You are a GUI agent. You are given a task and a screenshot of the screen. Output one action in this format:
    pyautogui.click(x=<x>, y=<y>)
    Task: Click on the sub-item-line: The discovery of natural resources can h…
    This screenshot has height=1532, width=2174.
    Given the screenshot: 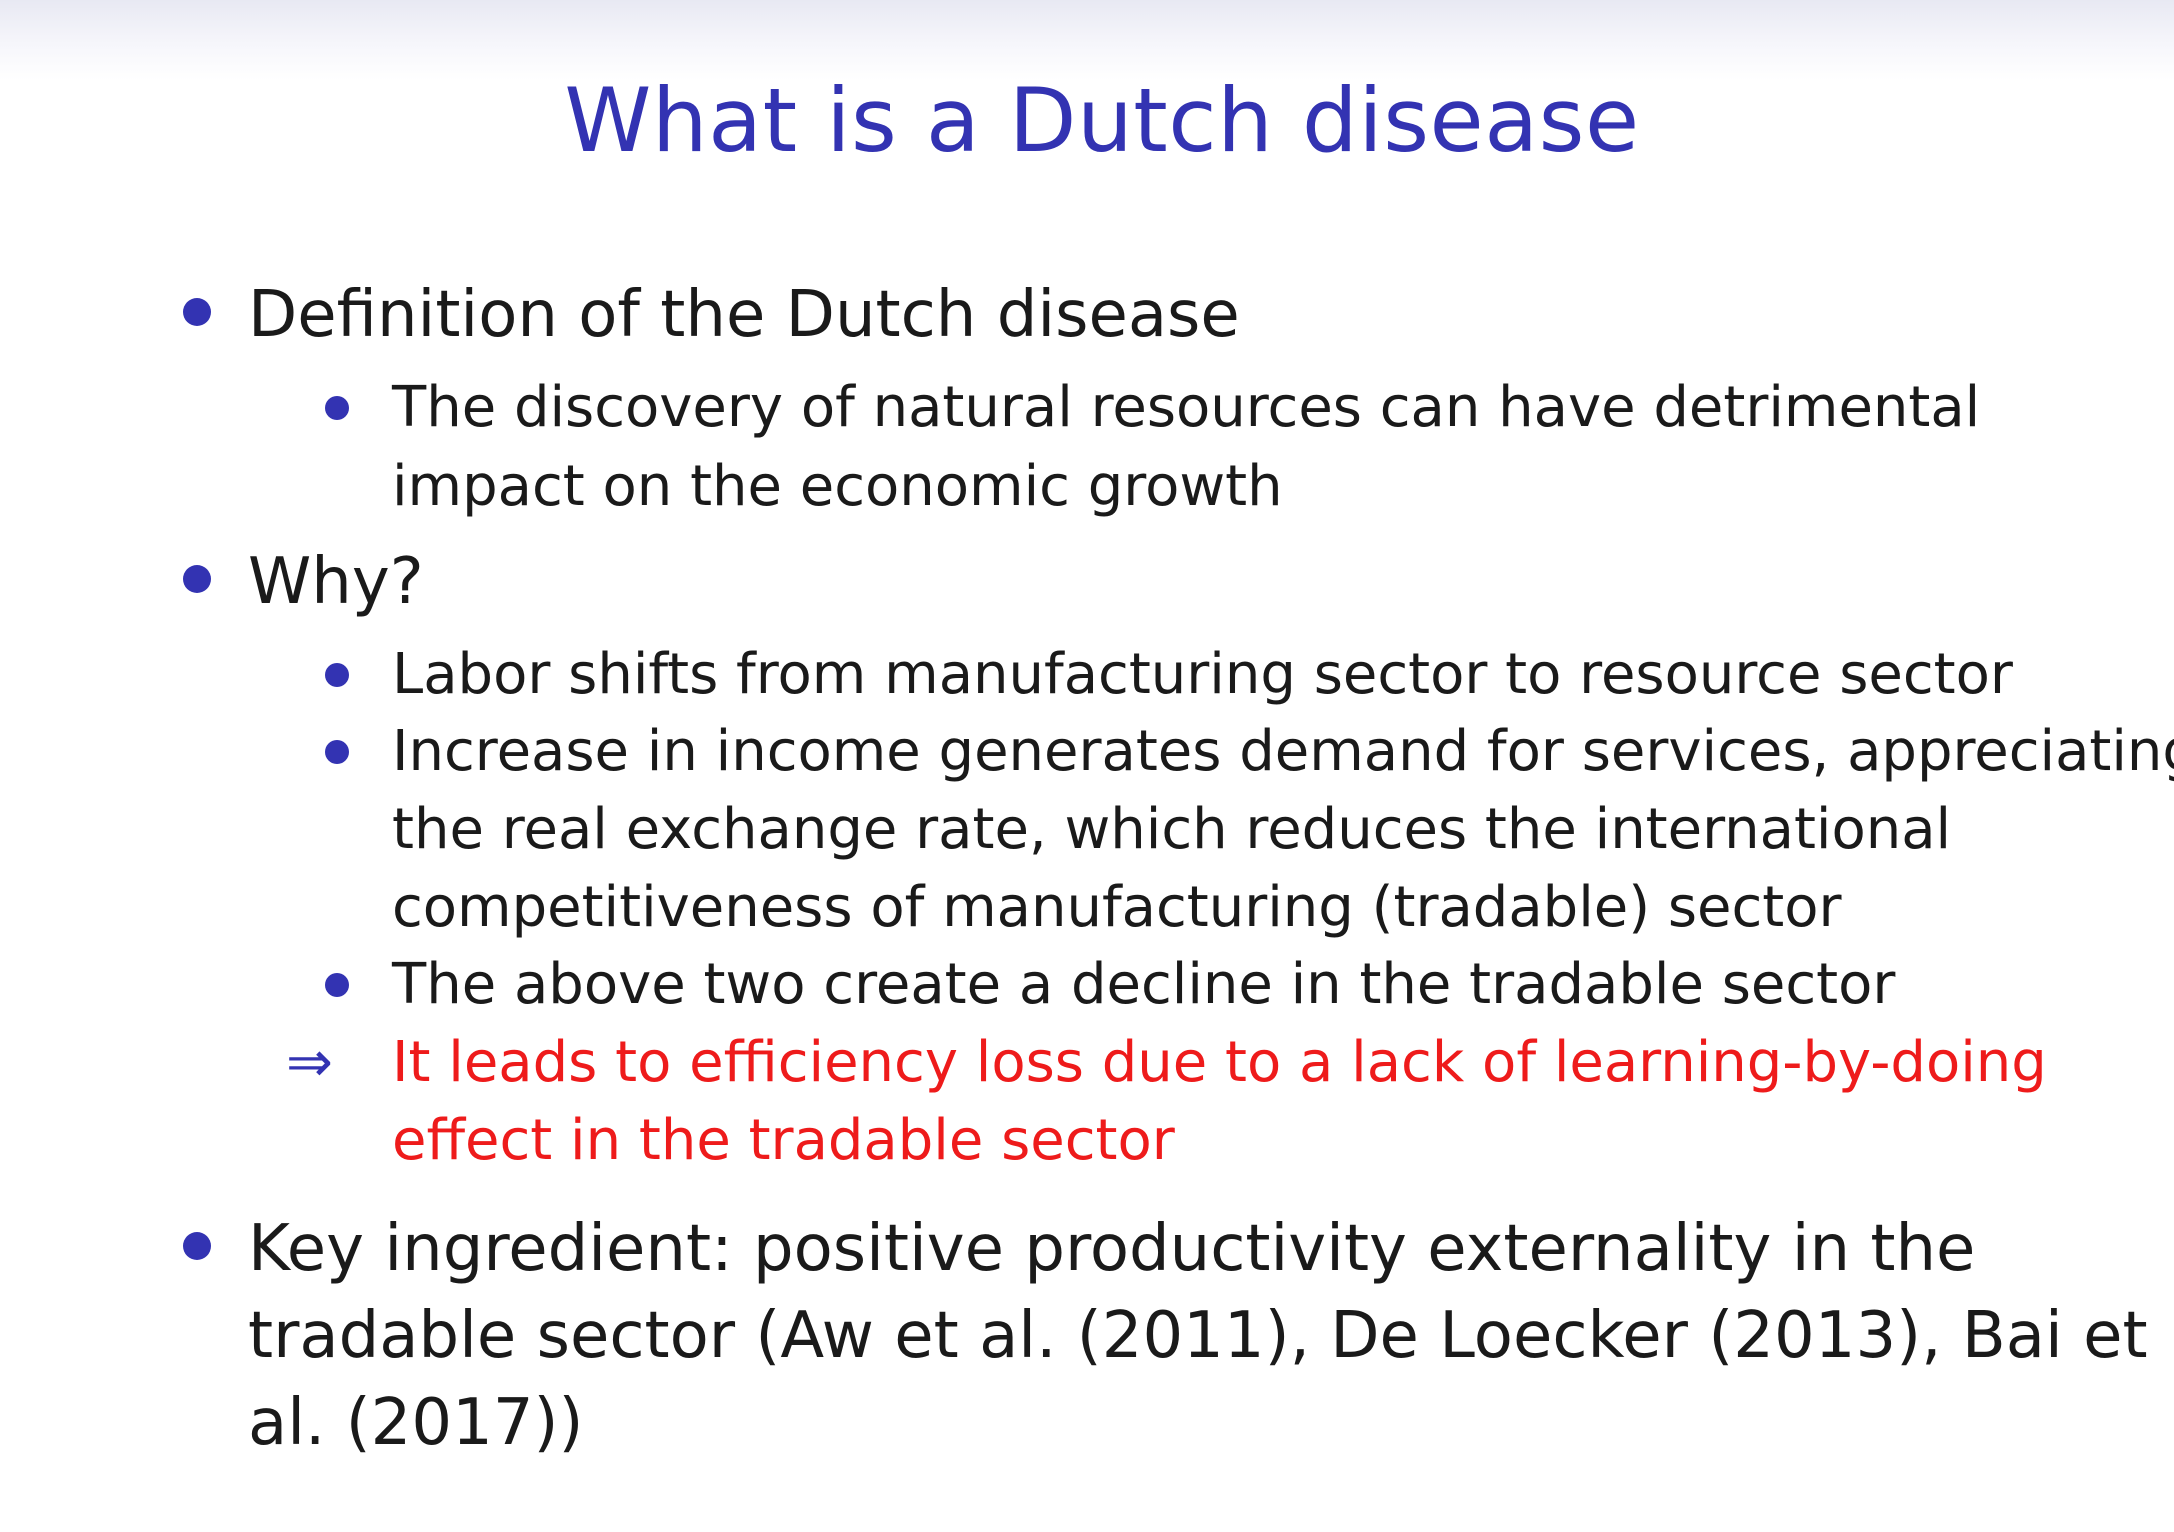 What is the action you would take?
    pyautogui.click(x=1186, y=407)
    